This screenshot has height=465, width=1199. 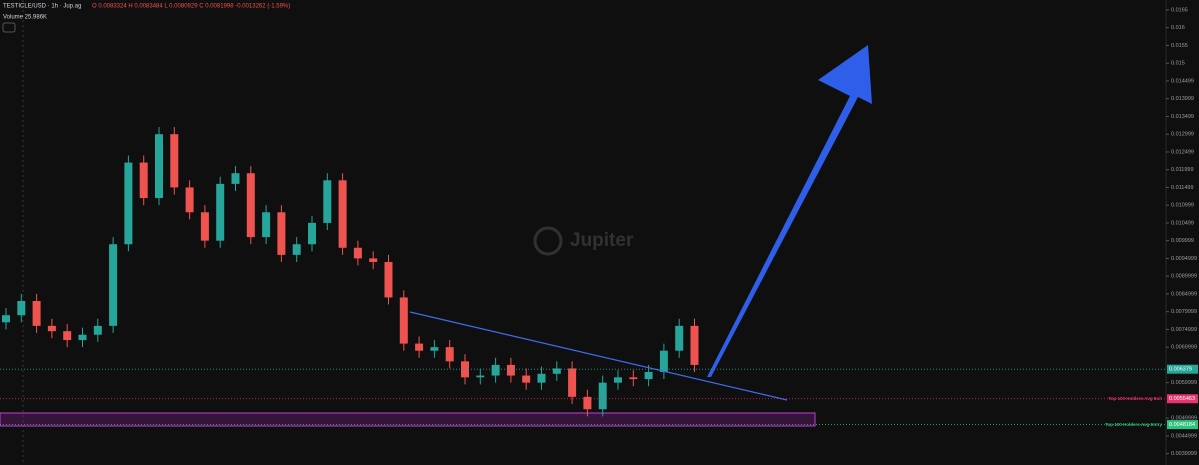 I want to click on y-tick-label: 0.013999, so click(x=1182, y=99).